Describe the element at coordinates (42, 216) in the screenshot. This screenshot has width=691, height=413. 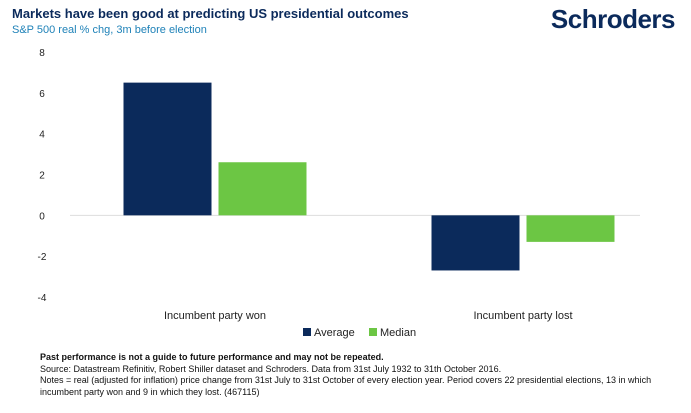
I see `y-tick-label: 0` at that location.